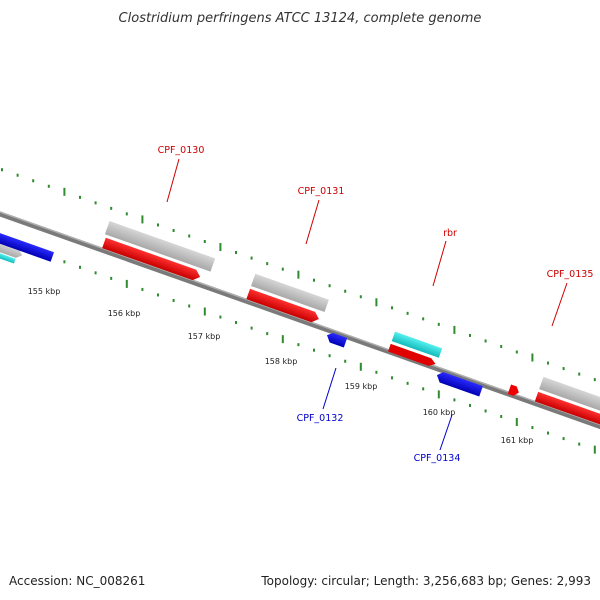 The width and height of the screenshot is (600, 600). I want to click on gene-feature-pseudo-right, so click(569, 395).